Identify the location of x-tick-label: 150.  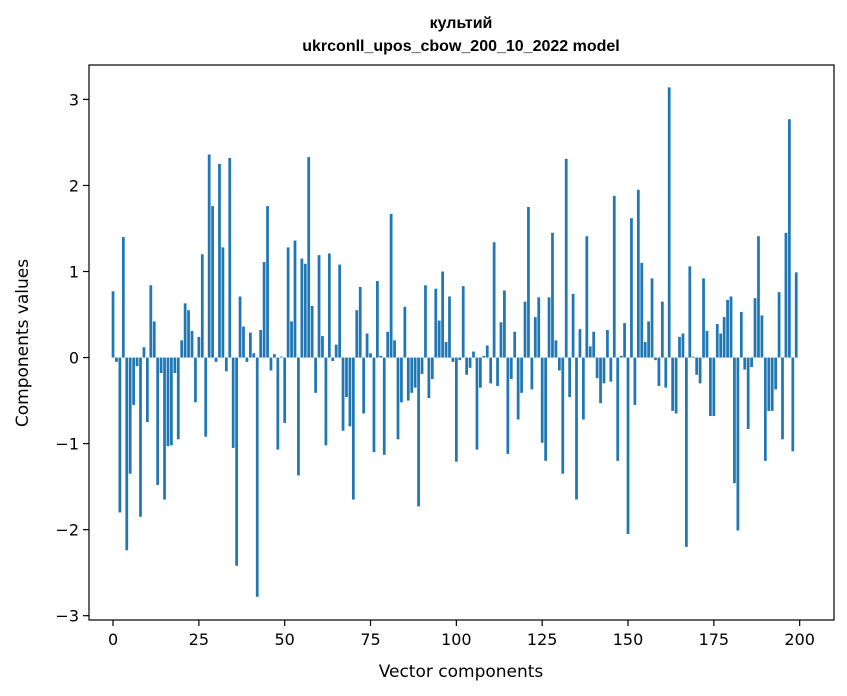
(628, 639).